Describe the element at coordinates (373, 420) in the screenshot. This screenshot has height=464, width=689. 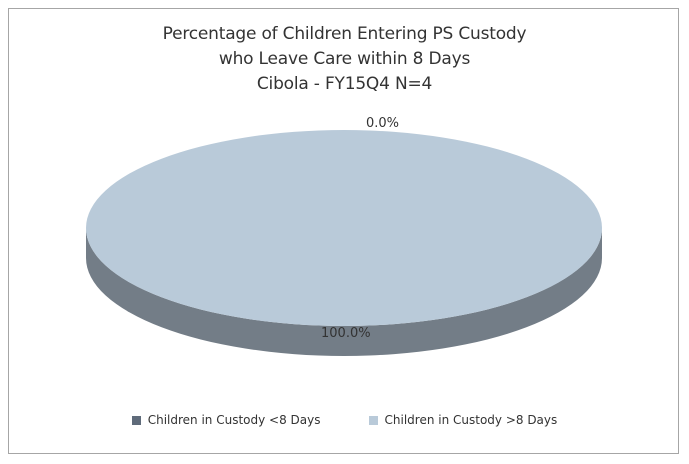
I see `legend-swatch-over-8-days` at that location.